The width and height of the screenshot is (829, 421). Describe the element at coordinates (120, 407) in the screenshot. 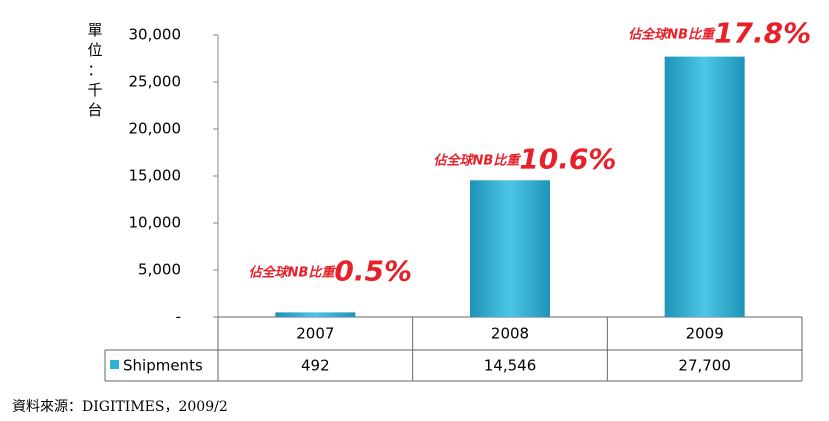

I see `source-note: 資料來源：DIGITIMES，2009/2` at that location.